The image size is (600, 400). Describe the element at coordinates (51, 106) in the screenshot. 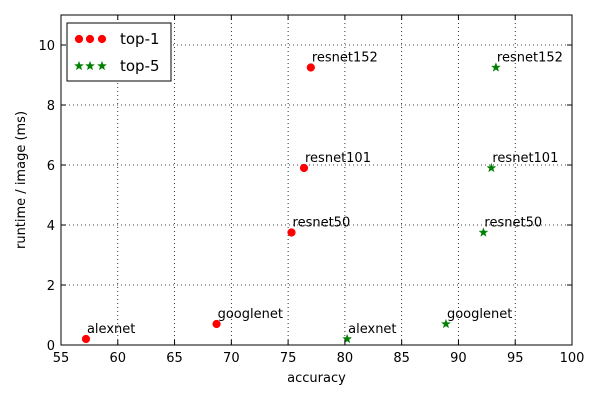

I see `y-tick-label: 8` at that location.